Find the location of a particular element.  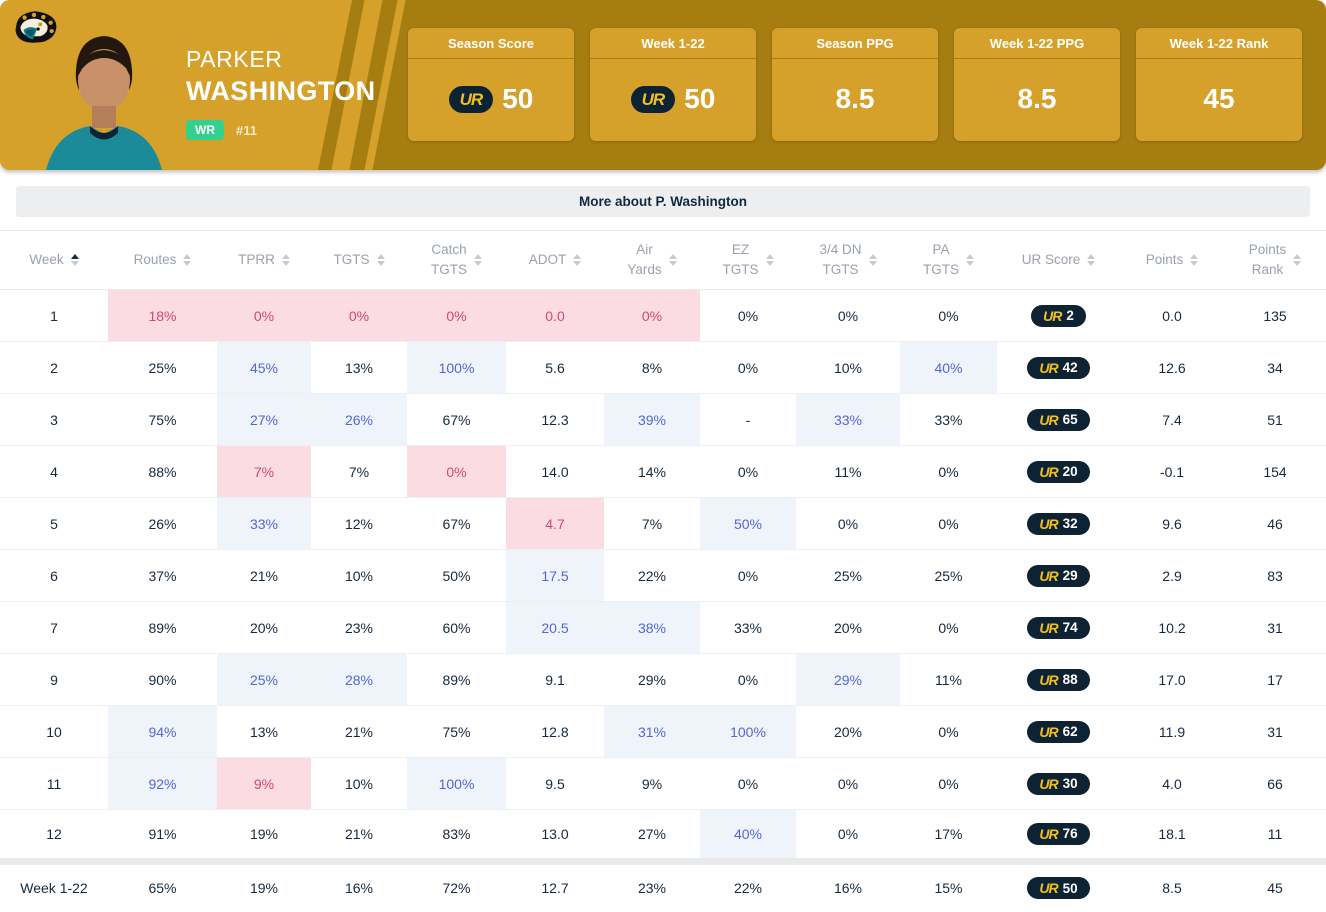

cell-tgts: 13% is located at coordinates (359, 367).